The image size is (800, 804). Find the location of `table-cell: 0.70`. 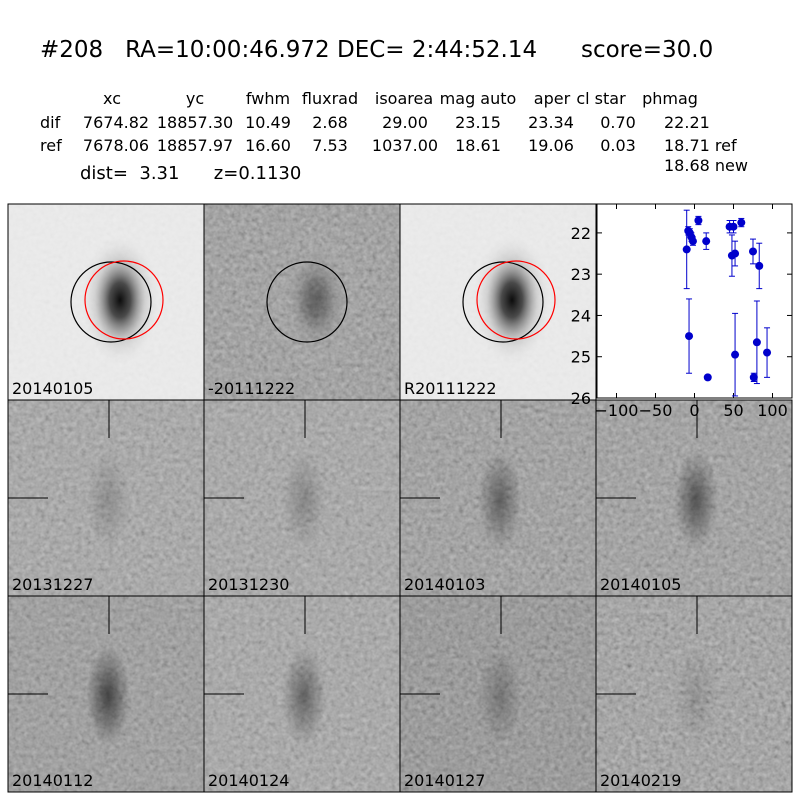

table-cell: 0.70 is located at coordinates (618, 122).